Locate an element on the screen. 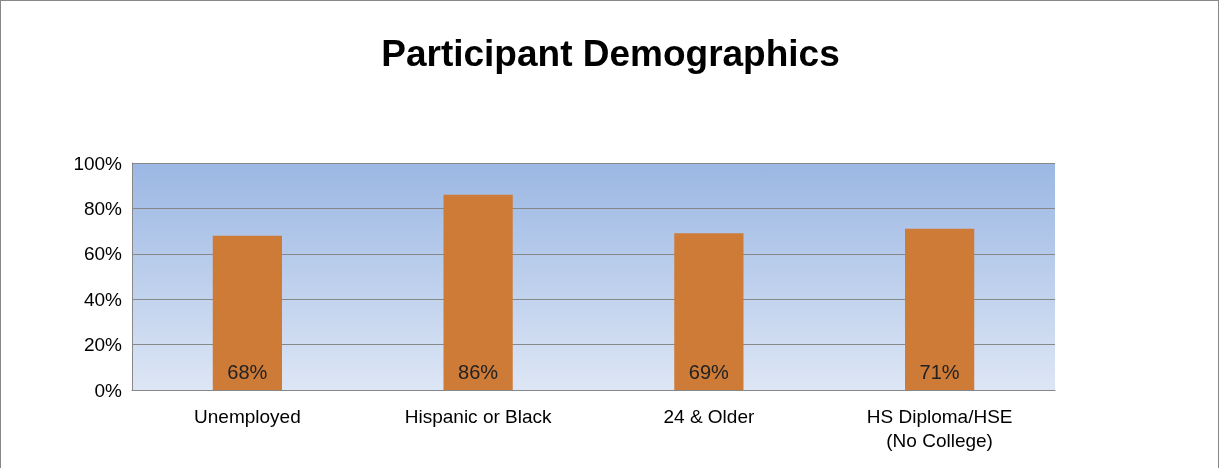 Image resolution: width=1221 pixels, height=468 pixels. chart-title: Participant Demographics is located at coordinates (610, 53).